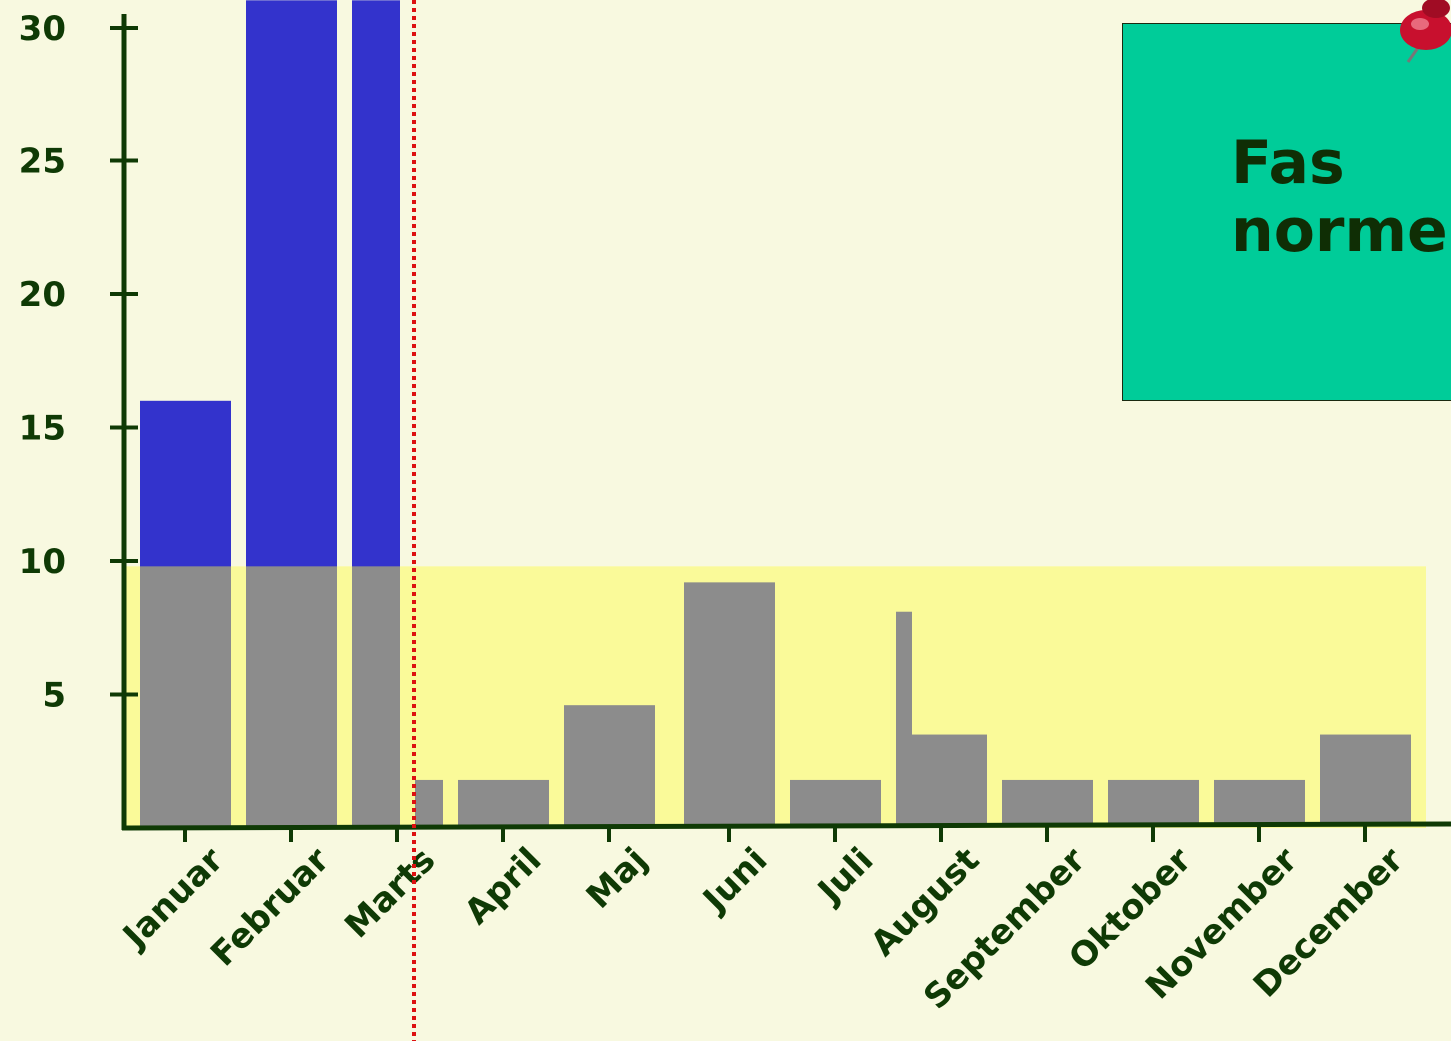 The width and height of the screenshot is (1451, 1041). What do you see at coordinates (617, 878) in the screenshot?
I see `x-tick-label-maj: Maj` at bounding box center [617, 878].